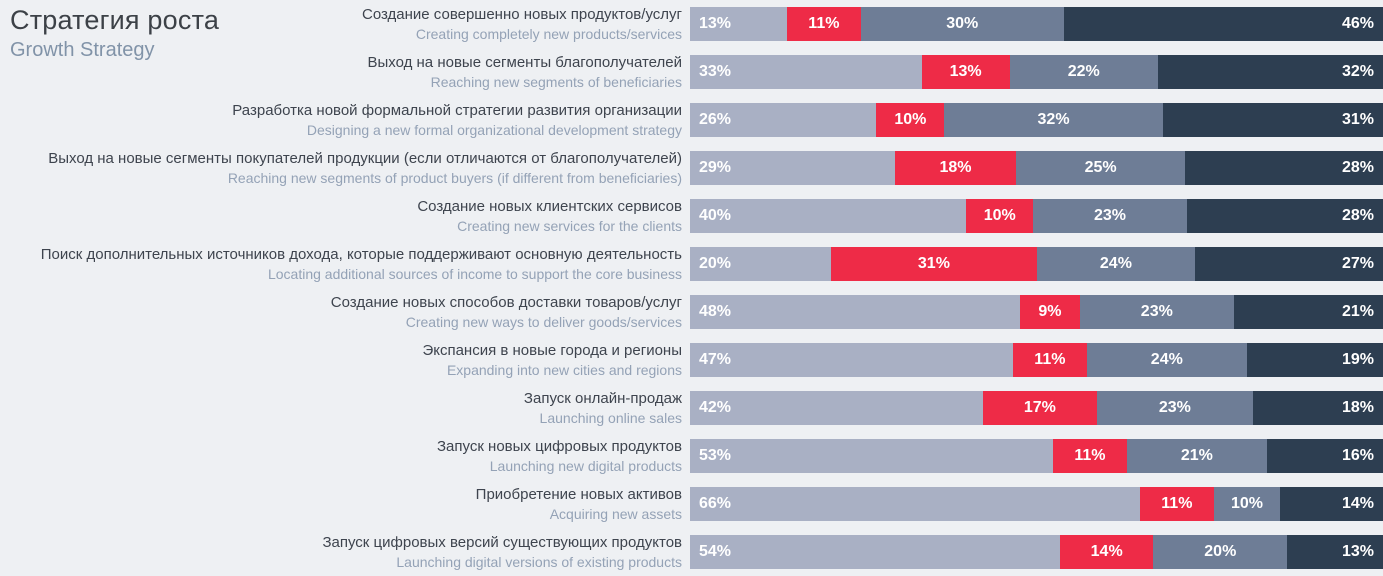 This screenshot has height=576, width=1383. I want to click on bar-segment-1: 33%, so click(806, 72).